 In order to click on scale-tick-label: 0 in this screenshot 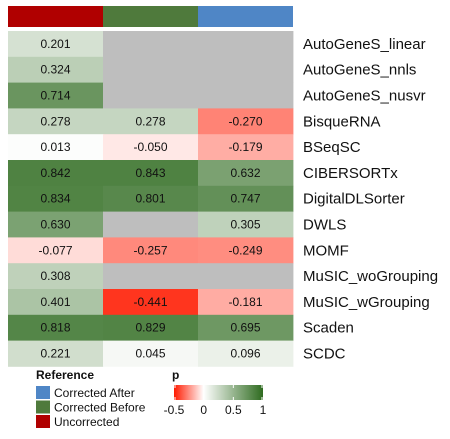, I will do `click(203, 410)`.